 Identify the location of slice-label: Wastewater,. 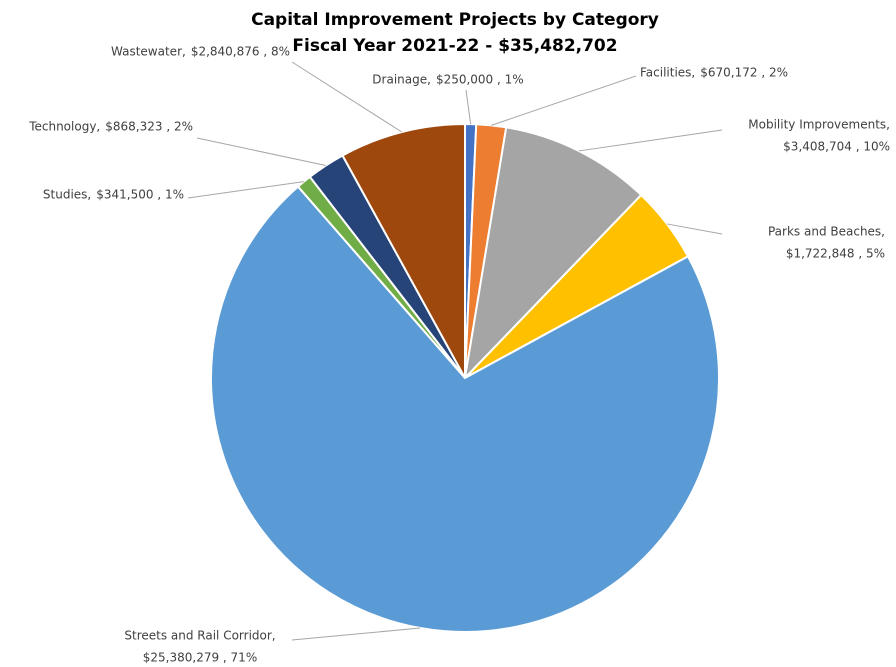
(148, 52).